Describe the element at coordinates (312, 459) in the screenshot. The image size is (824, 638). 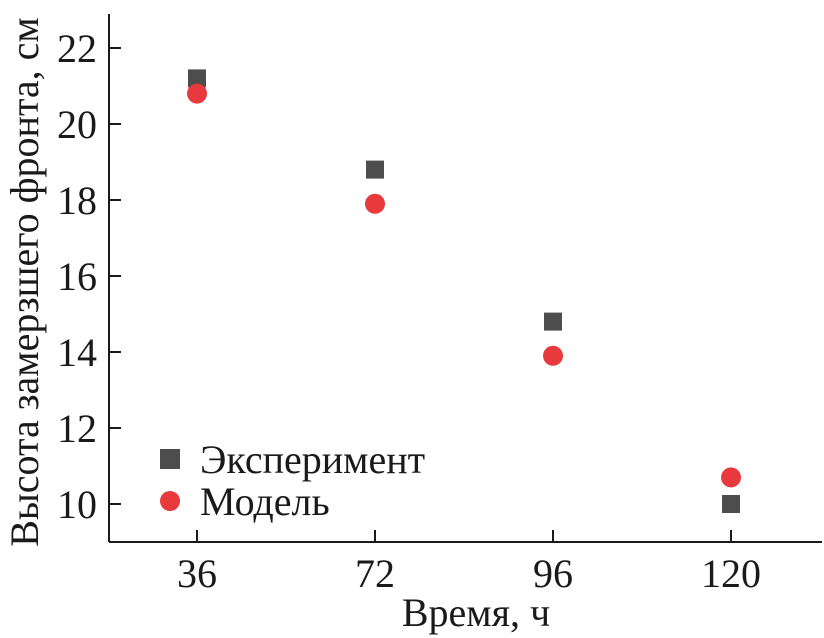
I see `legend-label-experiment: Эксперимент` at that location.